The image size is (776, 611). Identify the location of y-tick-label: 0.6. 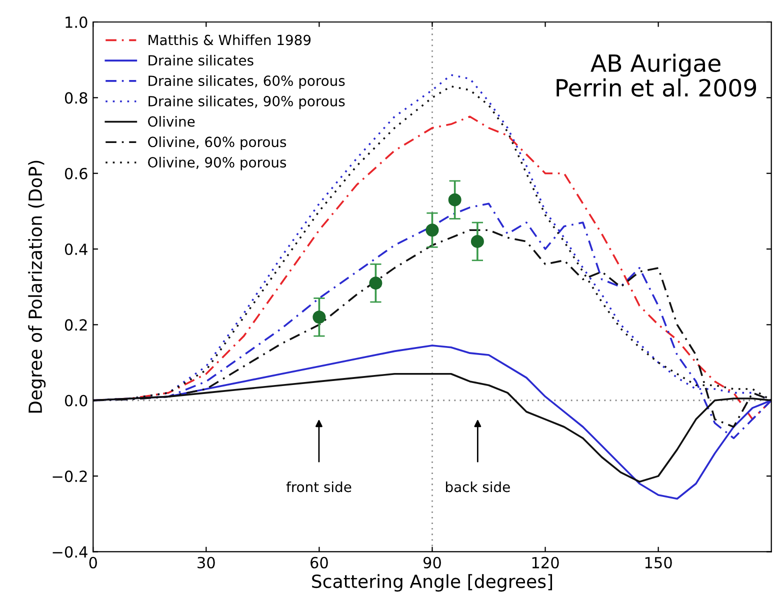
(76, 174).